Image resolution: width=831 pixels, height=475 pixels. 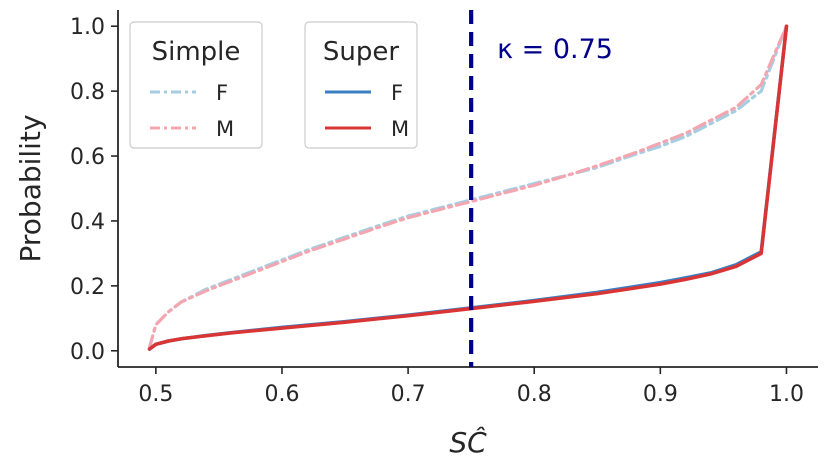 What do you see at coordinates (281, 394) in the screenshot?
I see `x-tick-label: 0.6` at bounding box center [281, 394].